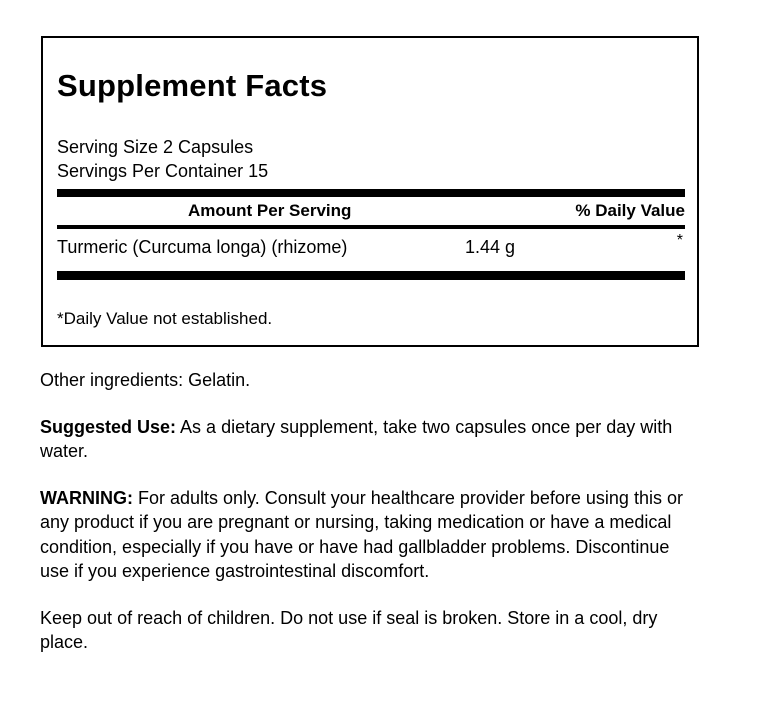  I want to click on table-header-row: Amount Per Serving % Daily Value, so click(371, 211).